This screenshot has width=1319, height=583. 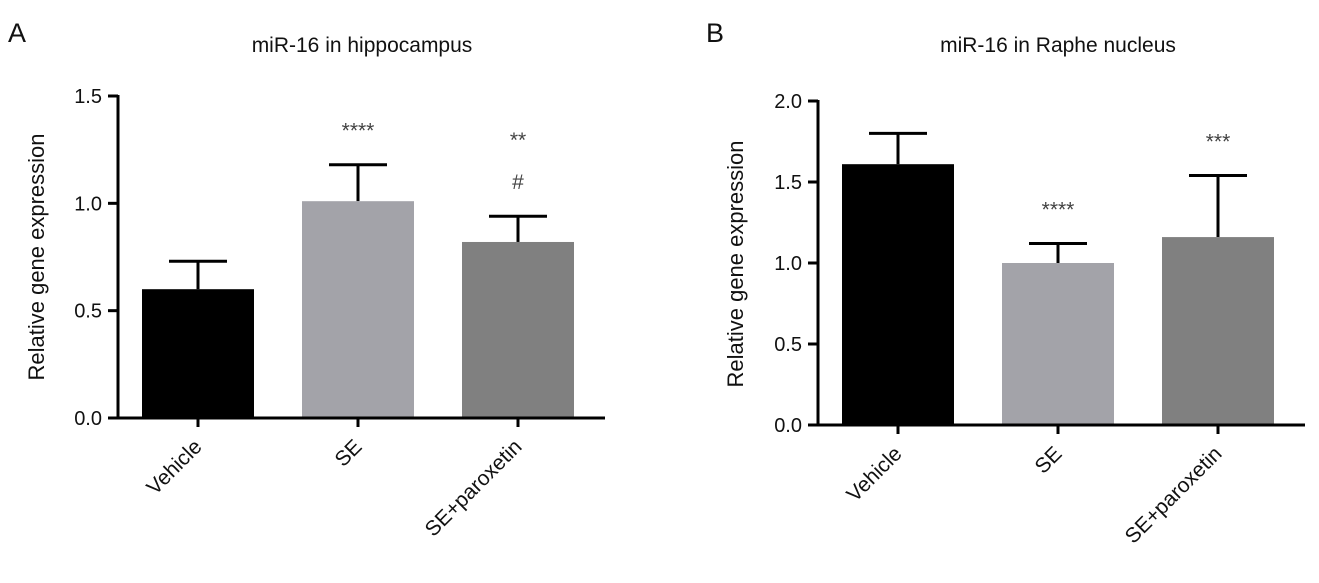 What do you see at coordinates (518, 182) in the screenshot?
I see `panel-a-significance-label: #` at bounding box center [518, 182].